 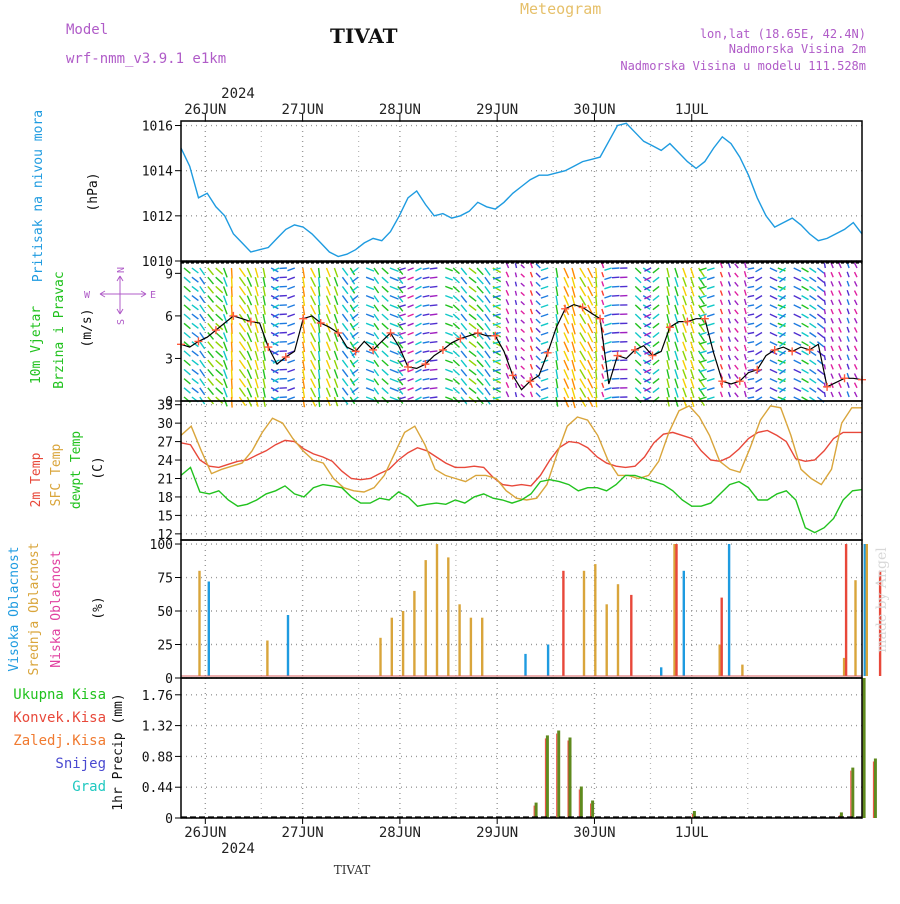 What do you see at coordinates (169, 359) in the screenshot?
I see `ytick-label: 3` at bounding box center [169, 359].